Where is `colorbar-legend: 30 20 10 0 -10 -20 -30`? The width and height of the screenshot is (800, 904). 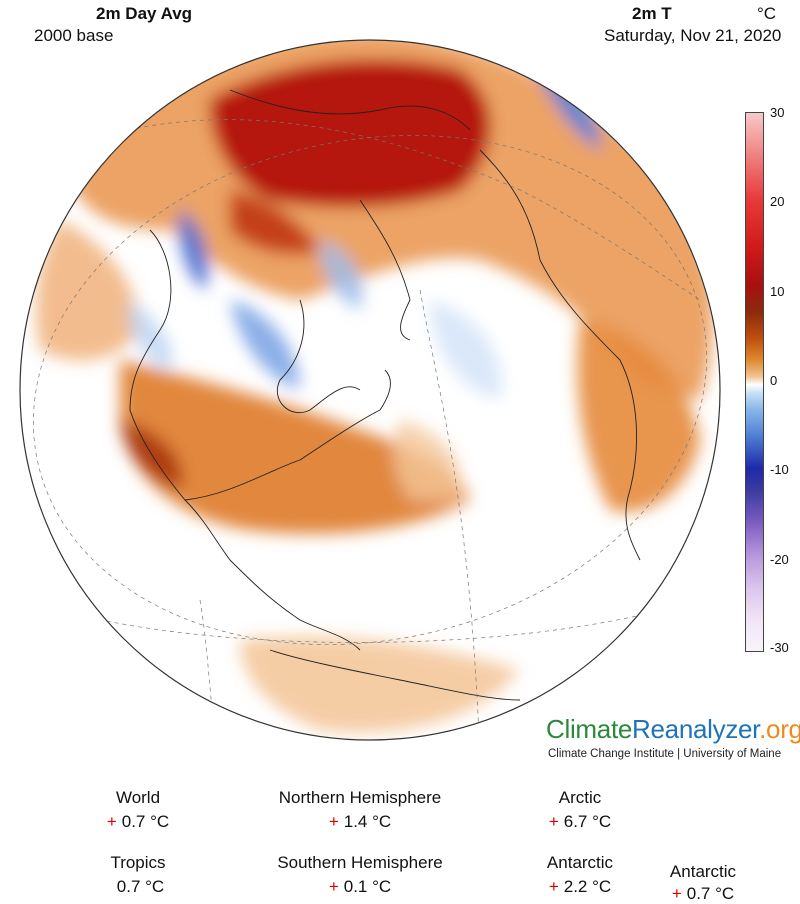
colorbar-legend: 30 20 10 0 -10 -20 -30 is located at coordinates (770, 380).